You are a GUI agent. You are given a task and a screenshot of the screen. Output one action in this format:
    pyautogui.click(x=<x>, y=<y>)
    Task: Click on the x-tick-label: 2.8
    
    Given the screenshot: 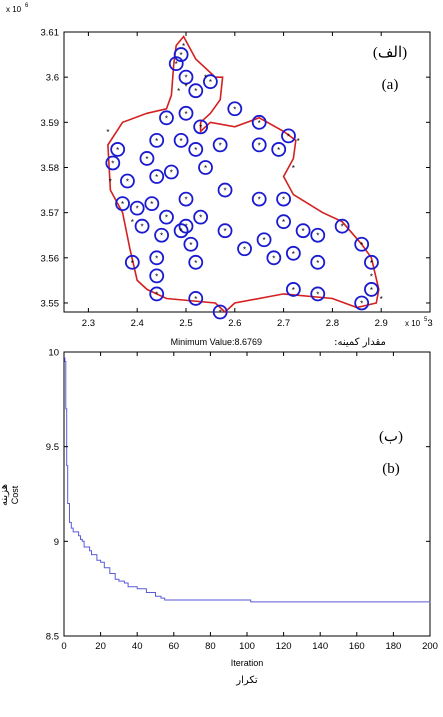 What is the action you would take?
    pyautogui.click(x=332, y=323)
    